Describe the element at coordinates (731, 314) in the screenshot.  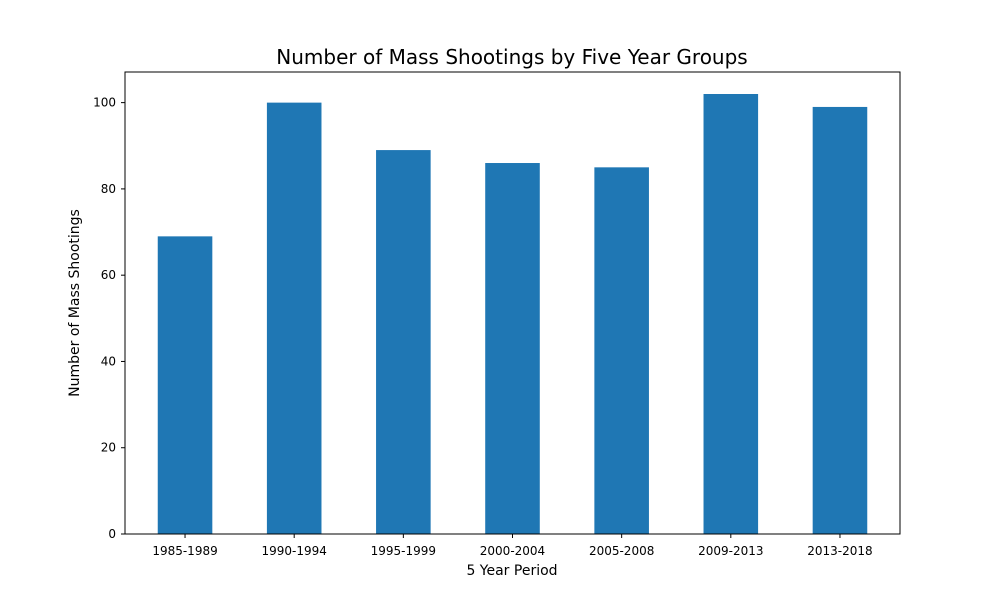
I see `bar-2009-2013` at that location.